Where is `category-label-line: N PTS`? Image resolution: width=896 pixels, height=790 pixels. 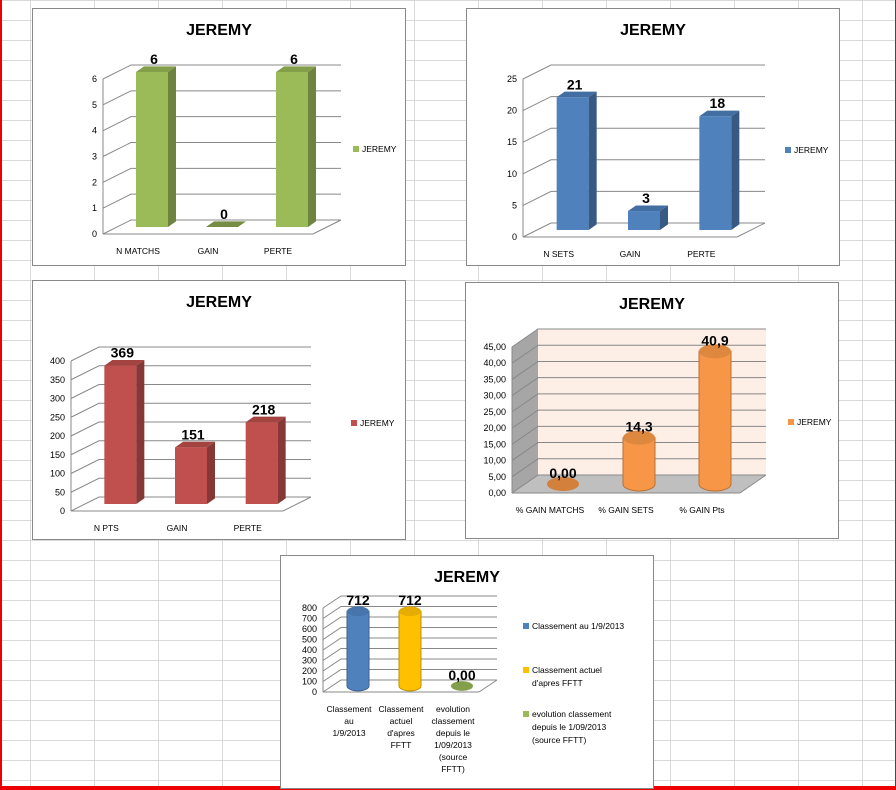 category-label-line: N PTS is located at coordinates (106, 528).